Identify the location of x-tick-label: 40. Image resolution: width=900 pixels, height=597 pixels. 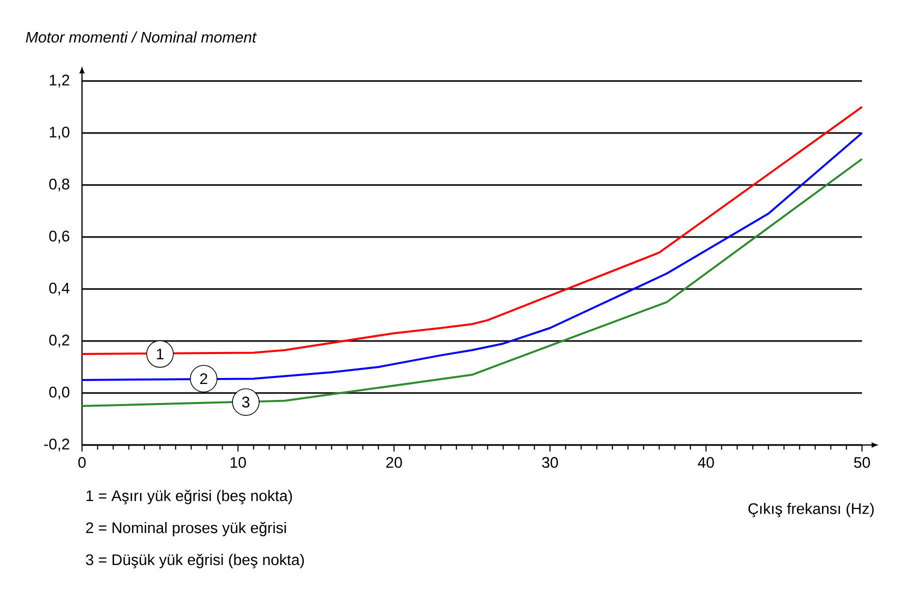
(706, 462).